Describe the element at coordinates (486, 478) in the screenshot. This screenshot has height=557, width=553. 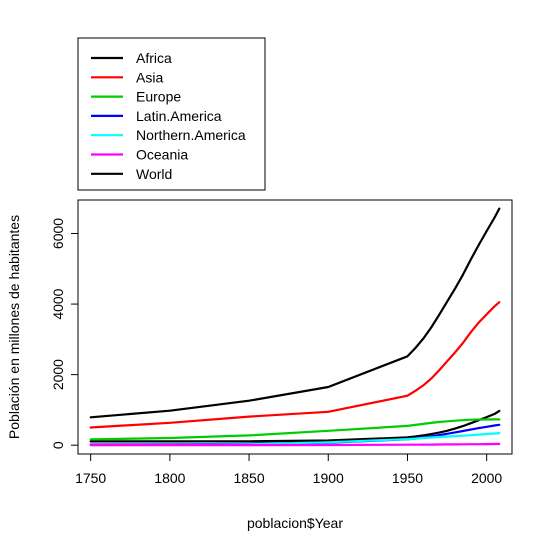
I see `x-tick-label: 2000` at that location.